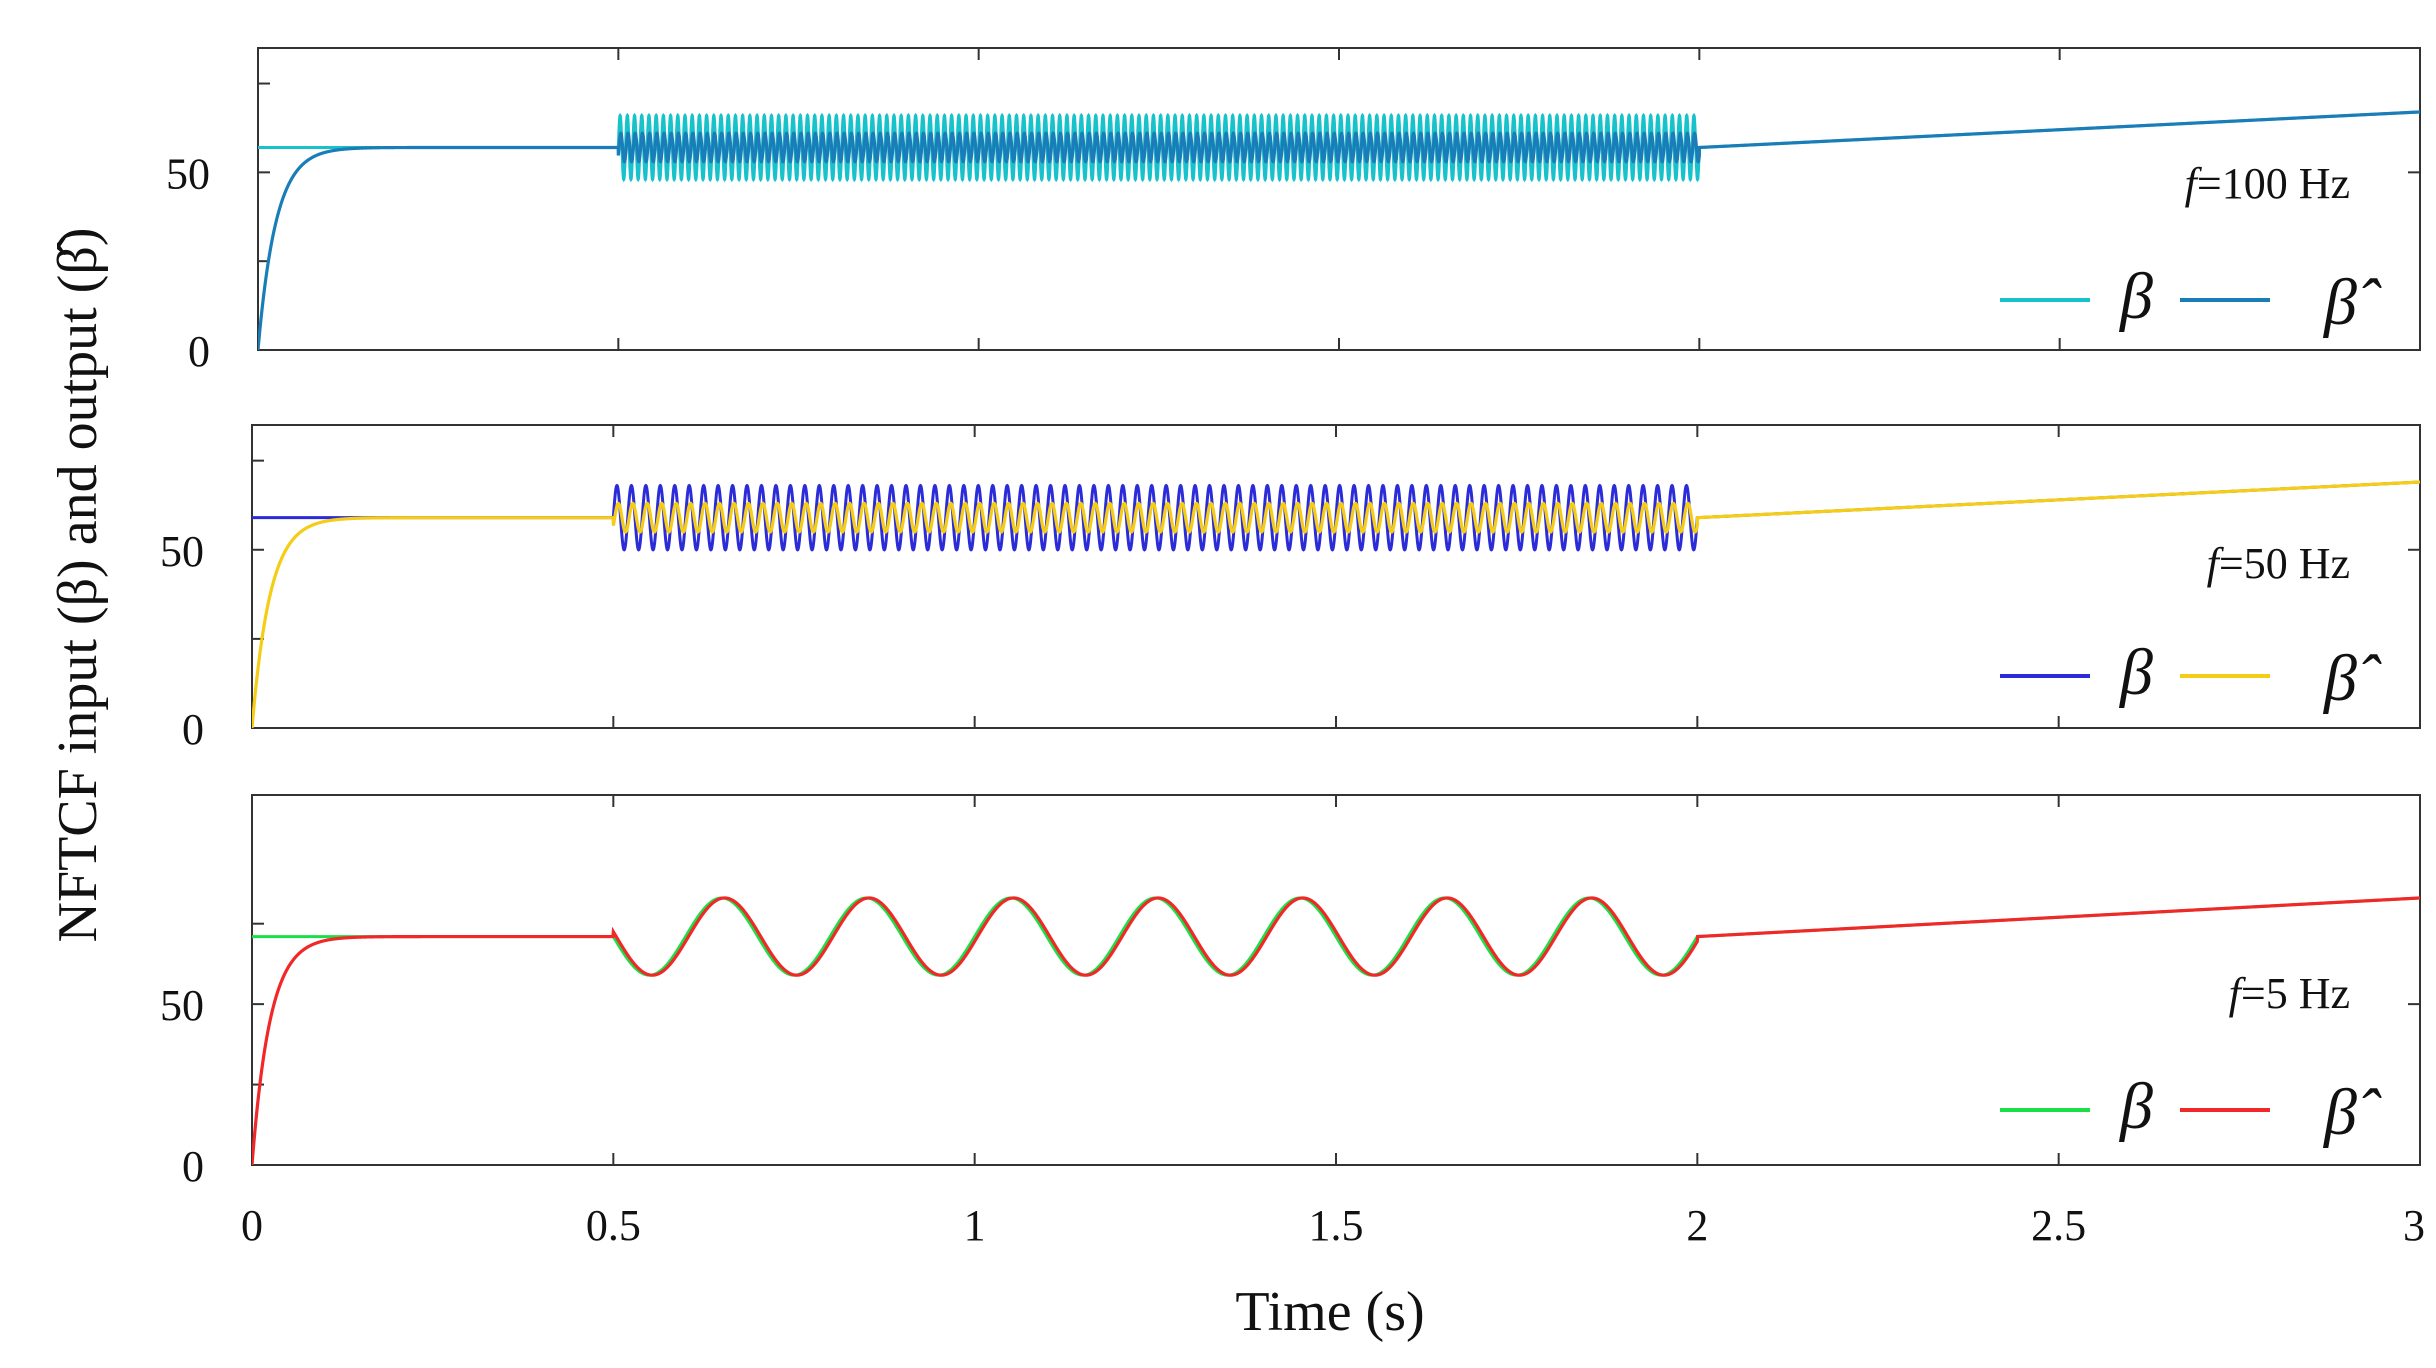 This screenshot has height=1368, width=2436. What do you see at coordinates (2414, 1225) in the screenshot?
I see `x-tick-label: 3` at bounding box center [2414, 1225].